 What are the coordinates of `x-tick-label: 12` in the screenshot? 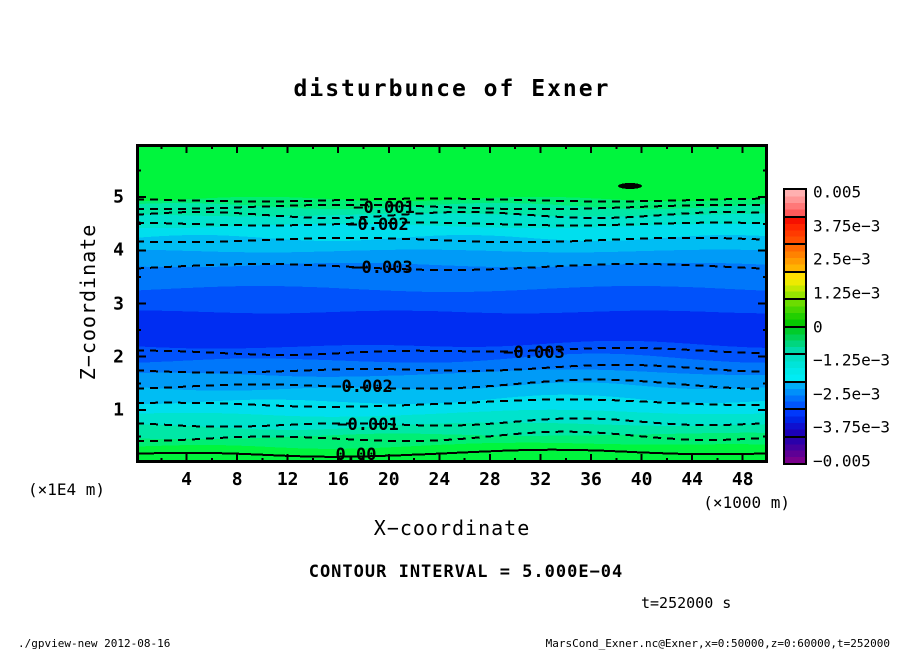 It's located at (287, 479).